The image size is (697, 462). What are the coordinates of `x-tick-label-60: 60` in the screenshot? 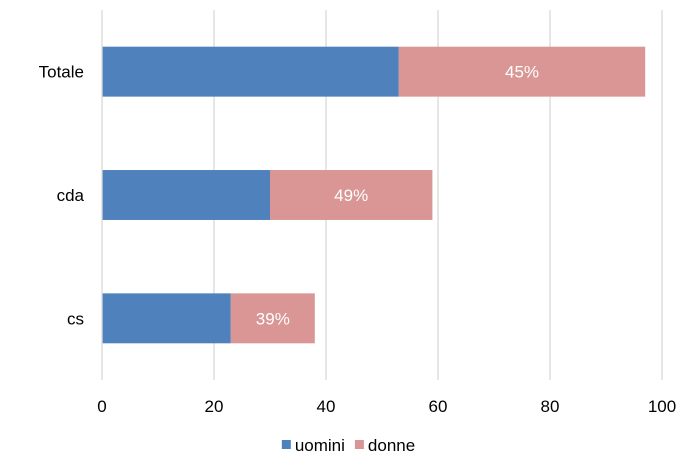 It's located at (438, 406).